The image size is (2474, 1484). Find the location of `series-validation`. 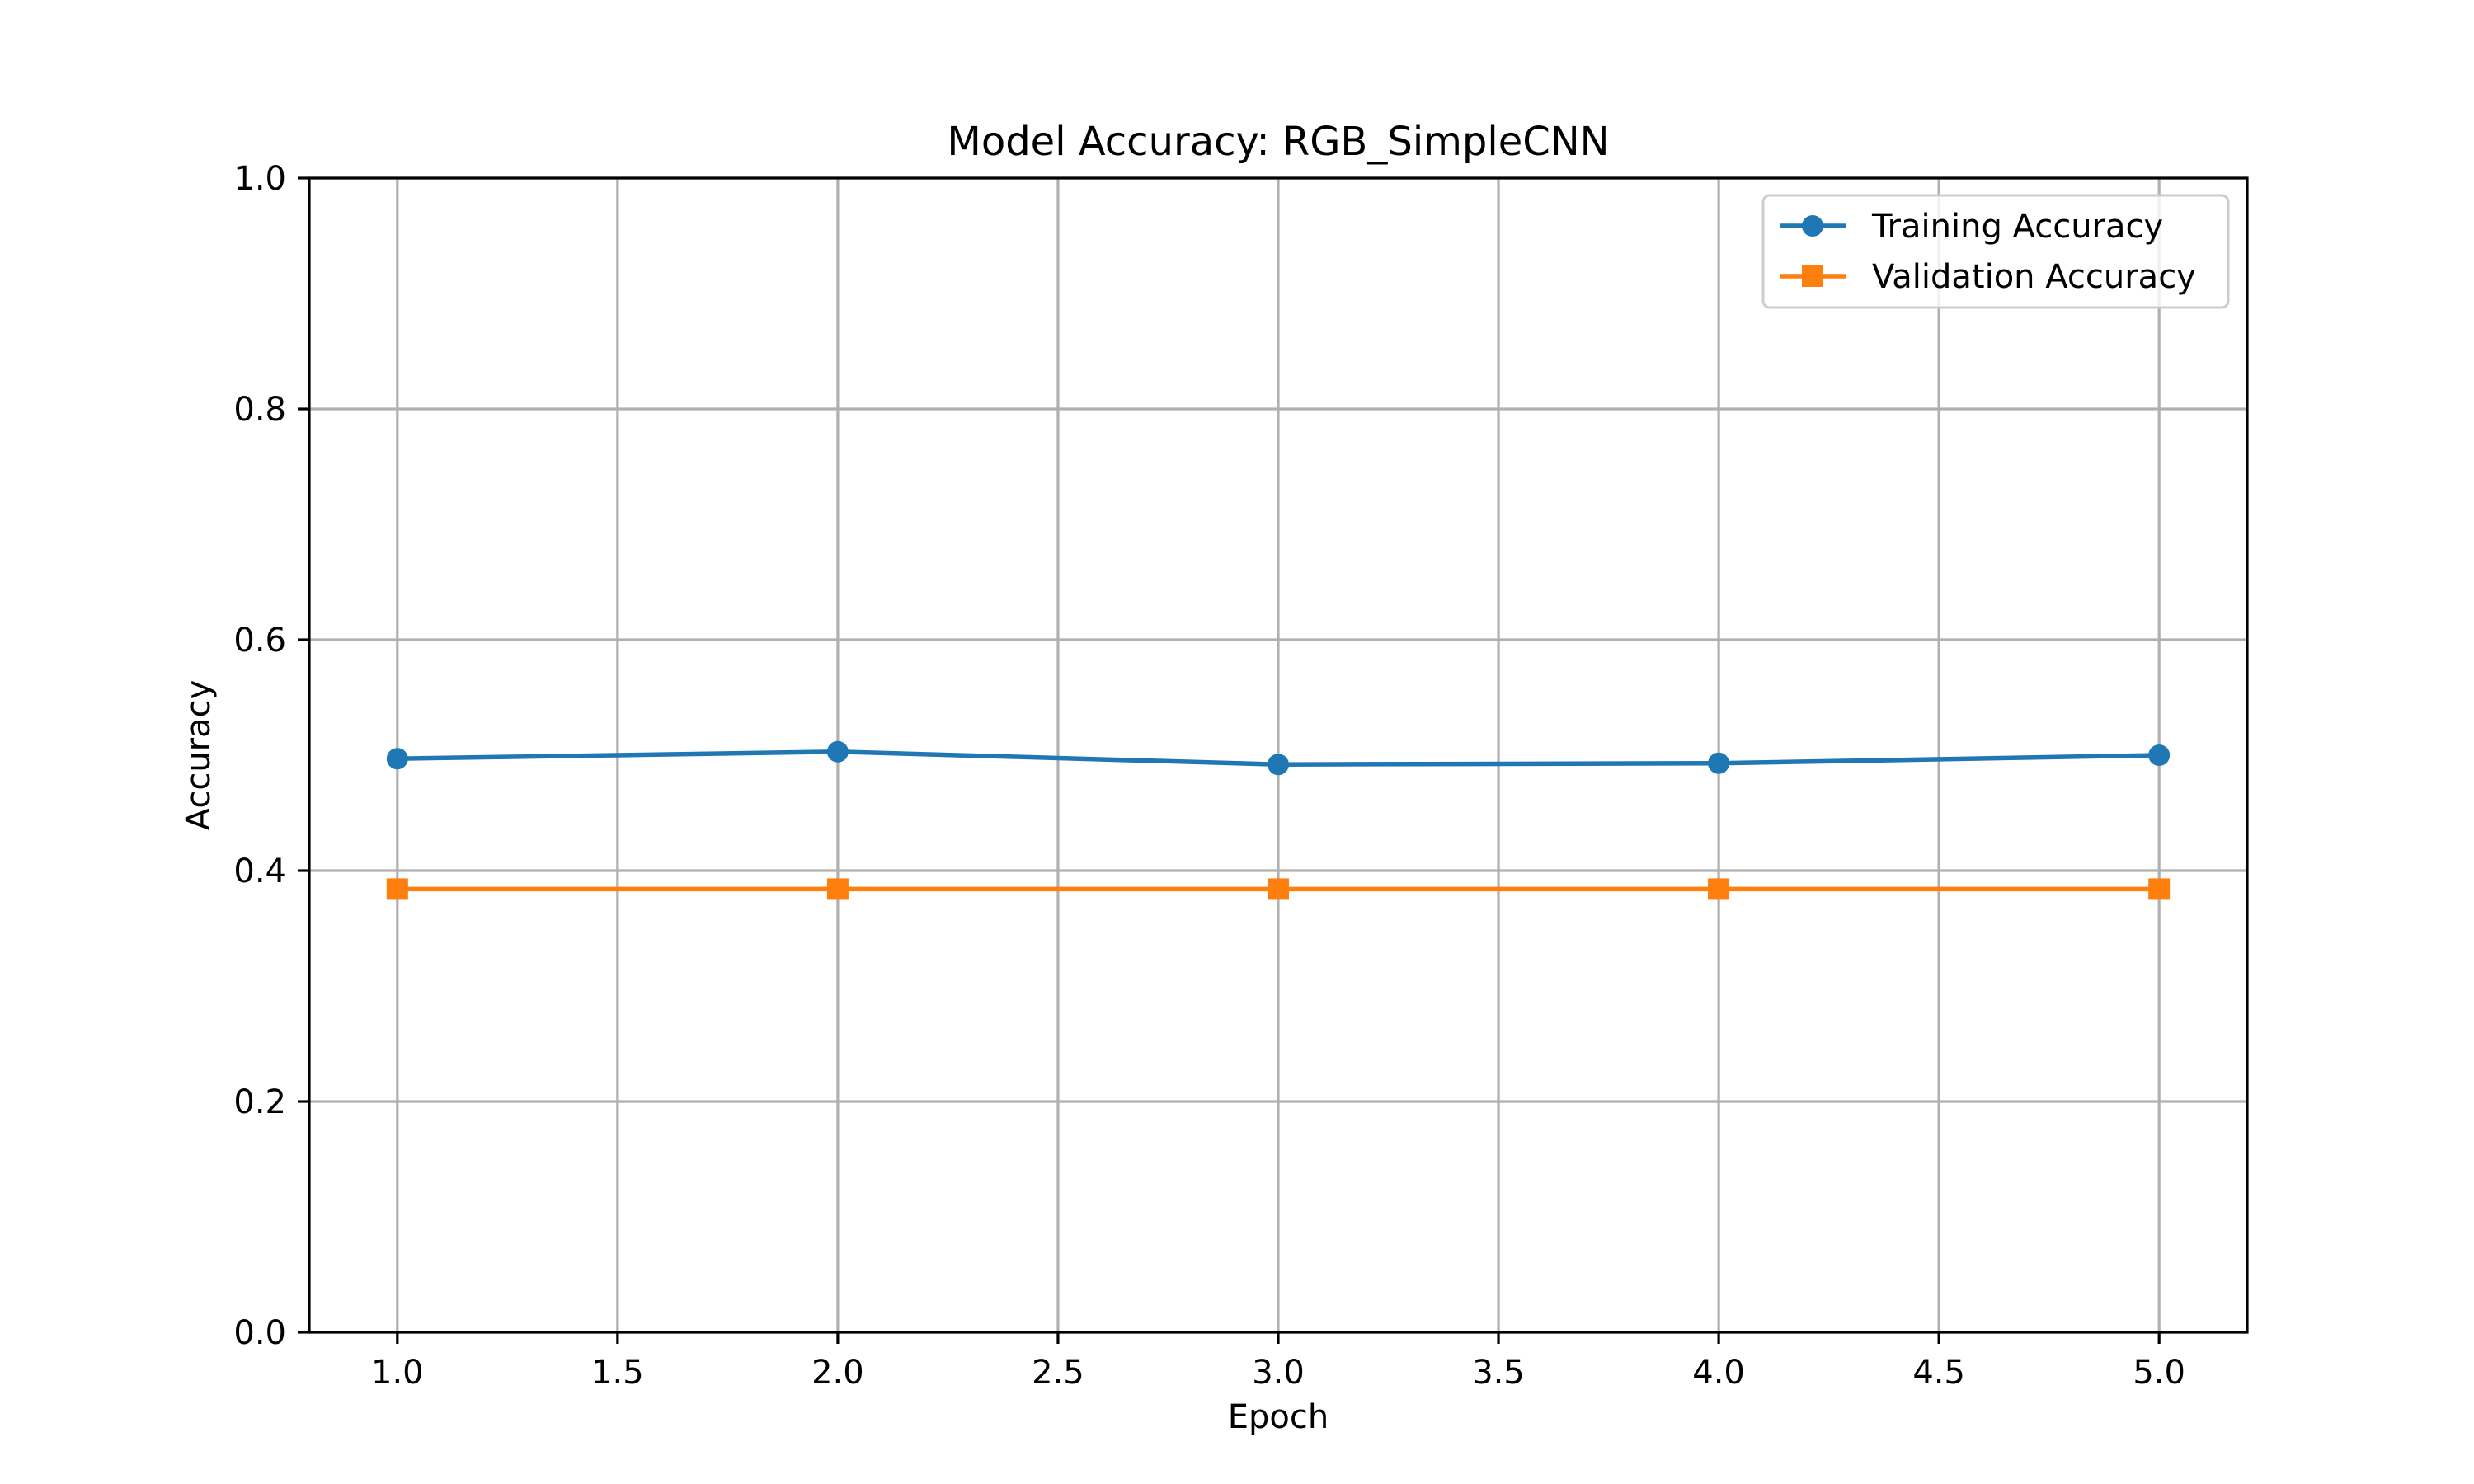

series-validation is located at coordinates (1278, 889).